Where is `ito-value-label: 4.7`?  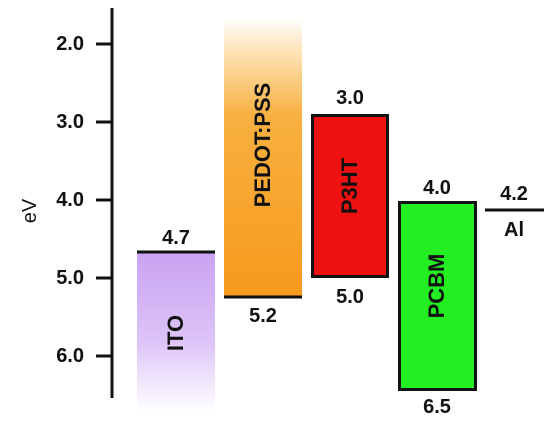
ito-value-label: 4.7 is located at coordinates (176, 238).